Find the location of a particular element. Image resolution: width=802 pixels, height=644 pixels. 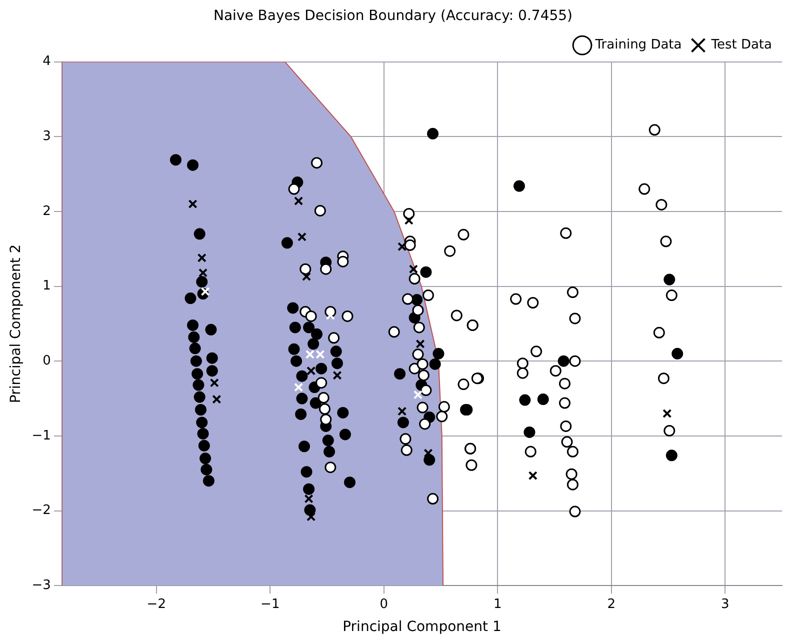

y-tick-label: 1 is located at coordinates (46, 286).